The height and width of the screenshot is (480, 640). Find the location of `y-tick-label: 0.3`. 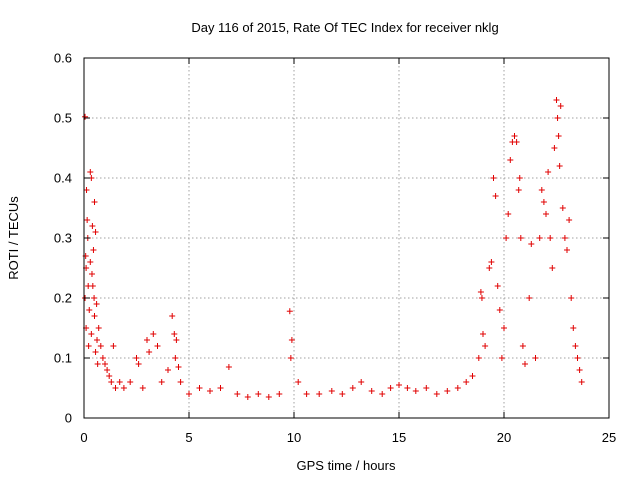

y-tick-label: 0.3 is located at coordinates (63, 238).